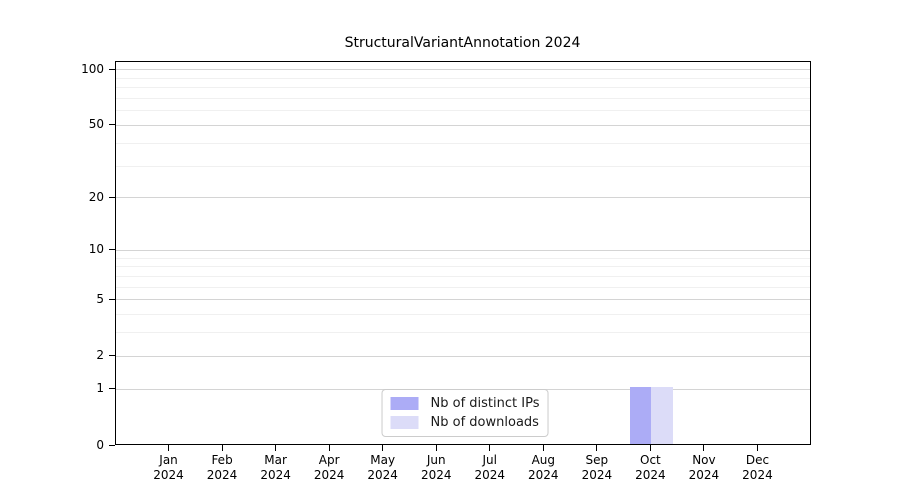 The image size is (900, 500). Describe the element at coordinates (462, 43) in the screenshot. I see `chart-title: StructuralVariantAnnotation 2024` at that location.